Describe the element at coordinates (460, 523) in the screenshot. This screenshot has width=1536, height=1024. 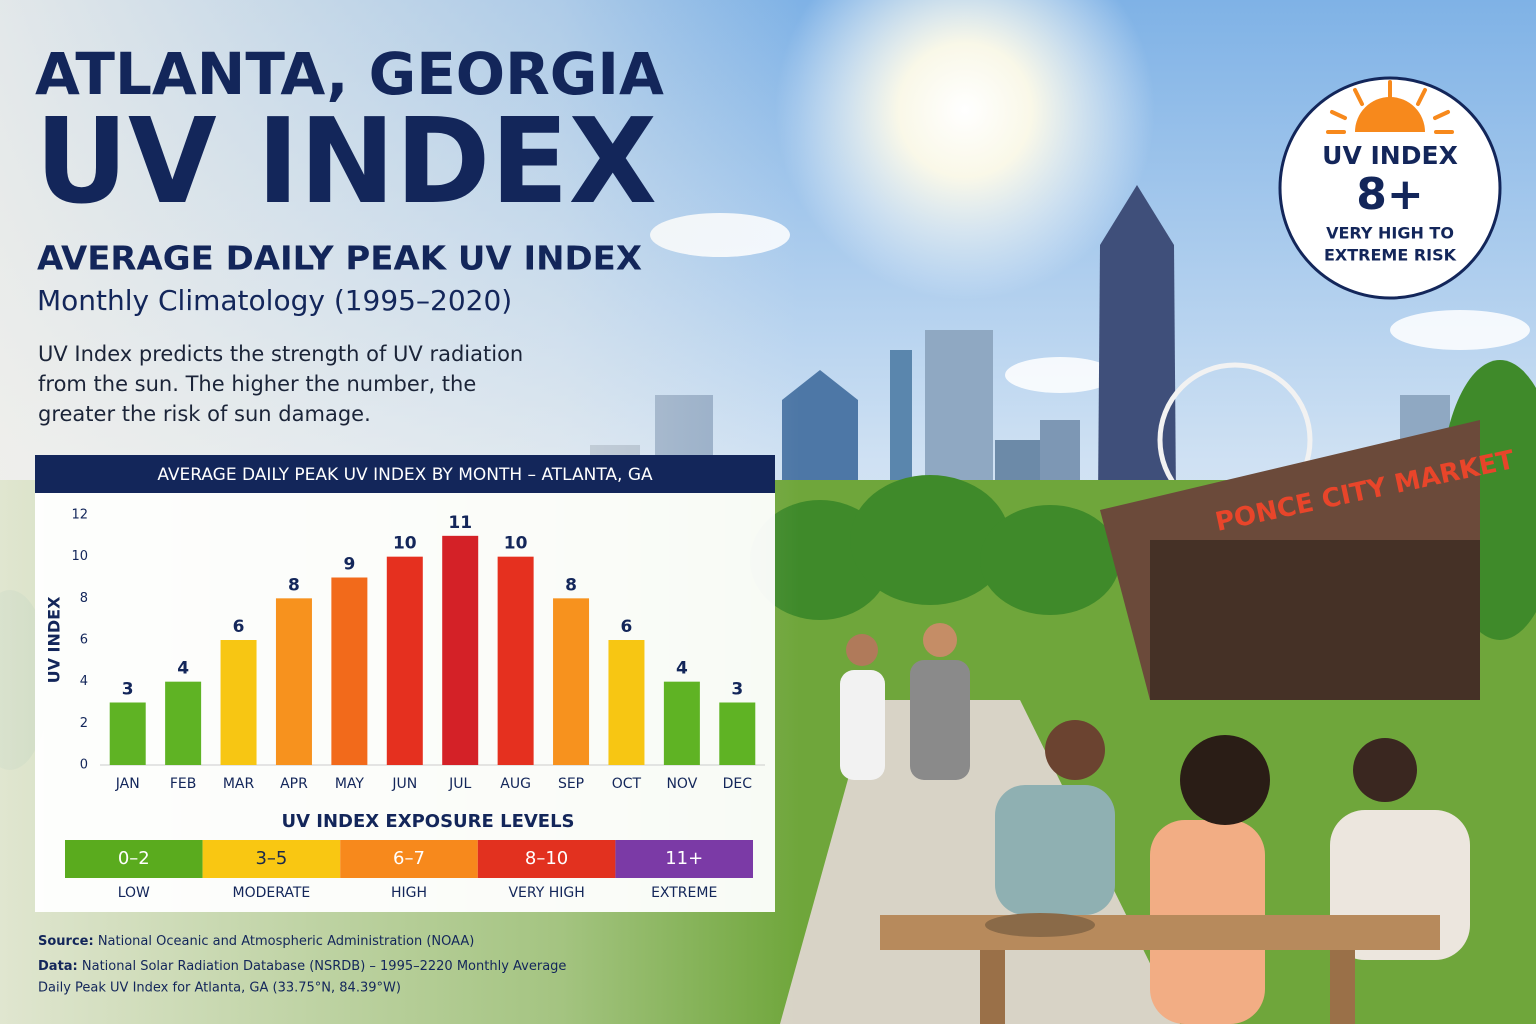
I see `data-label: 11` at that location.